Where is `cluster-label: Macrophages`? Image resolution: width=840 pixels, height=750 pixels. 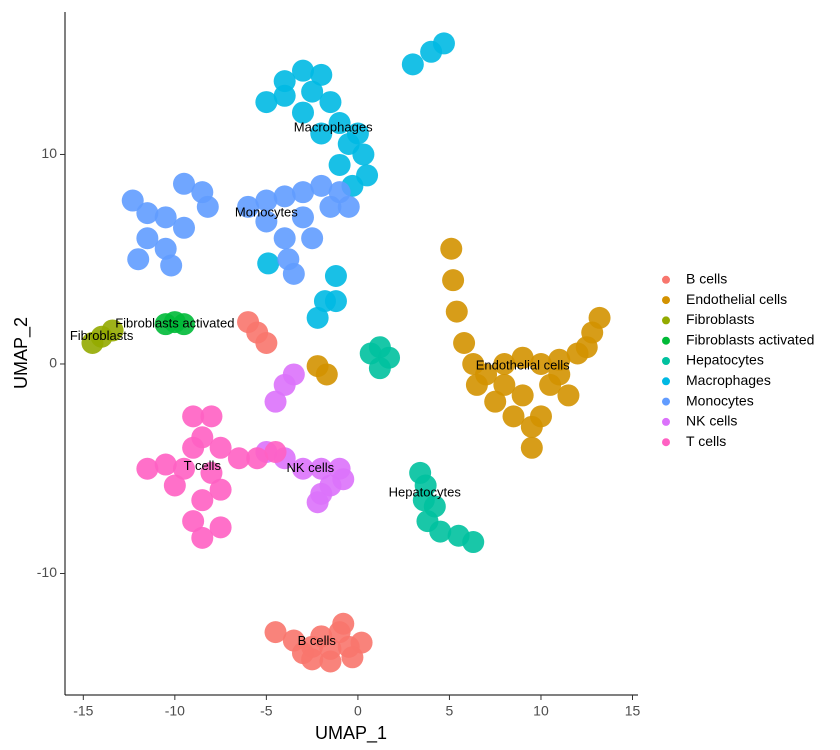
cluster-label: Macrophages is located at coordinates (333, 127).